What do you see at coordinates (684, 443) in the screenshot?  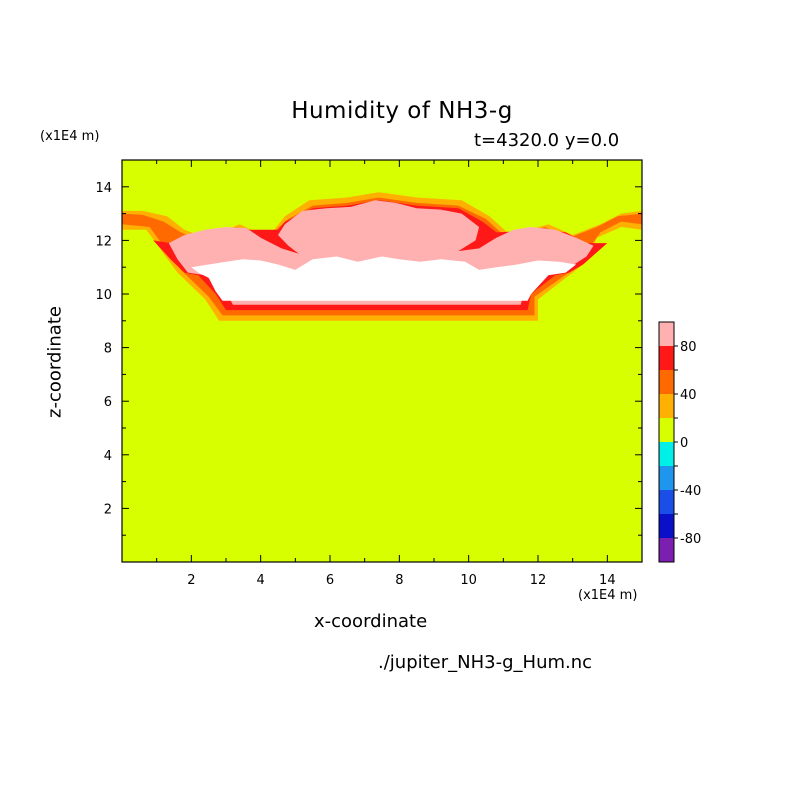 I see `colorbar-tick-label: 0` at bounding box center [684, 443].